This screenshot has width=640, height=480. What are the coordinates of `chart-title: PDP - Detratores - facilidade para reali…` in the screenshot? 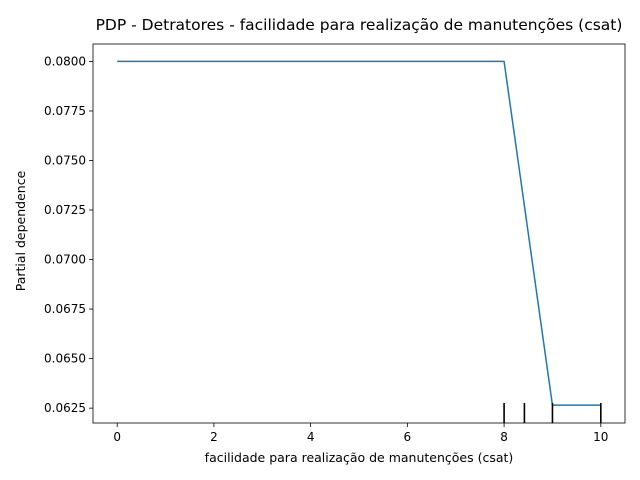 It's located at (359, 25).